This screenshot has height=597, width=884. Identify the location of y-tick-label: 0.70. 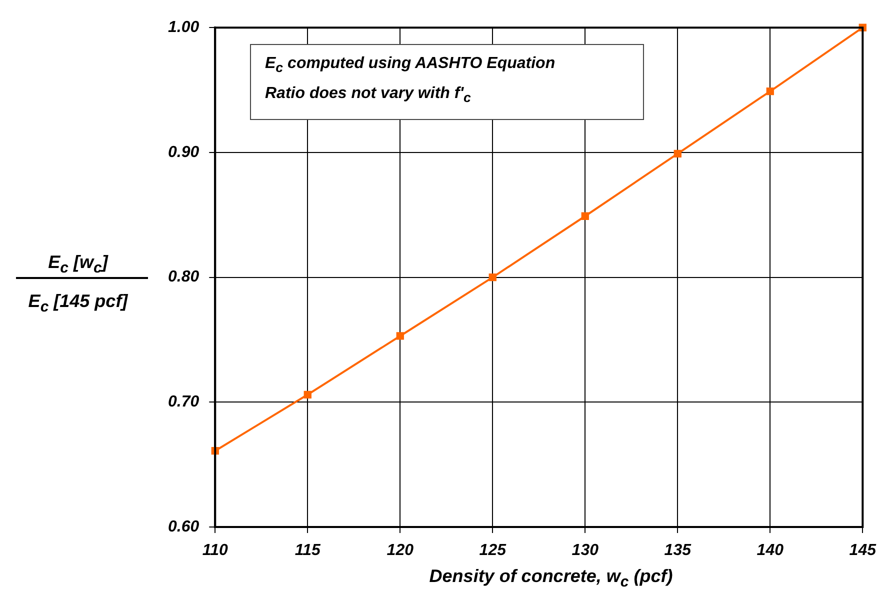
(184, 402).